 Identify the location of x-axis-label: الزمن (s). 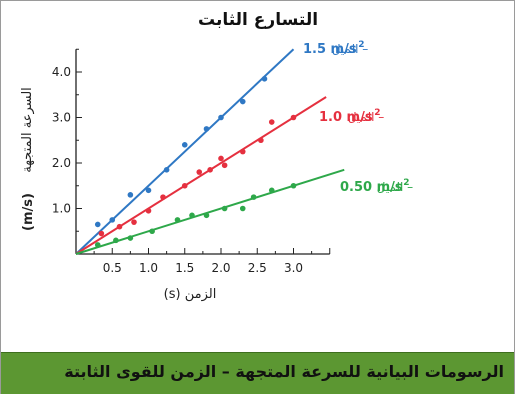
(190, 294).